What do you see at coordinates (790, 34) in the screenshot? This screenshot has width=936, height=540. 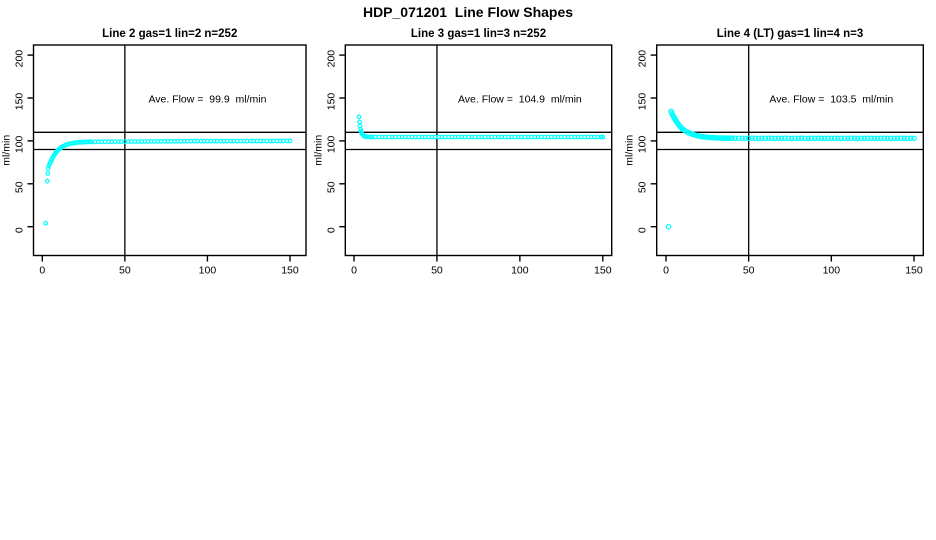 I see `panel-title: Line 4 (LT) gas=1 lin=4 n=3` at bounding box center [790, 34].